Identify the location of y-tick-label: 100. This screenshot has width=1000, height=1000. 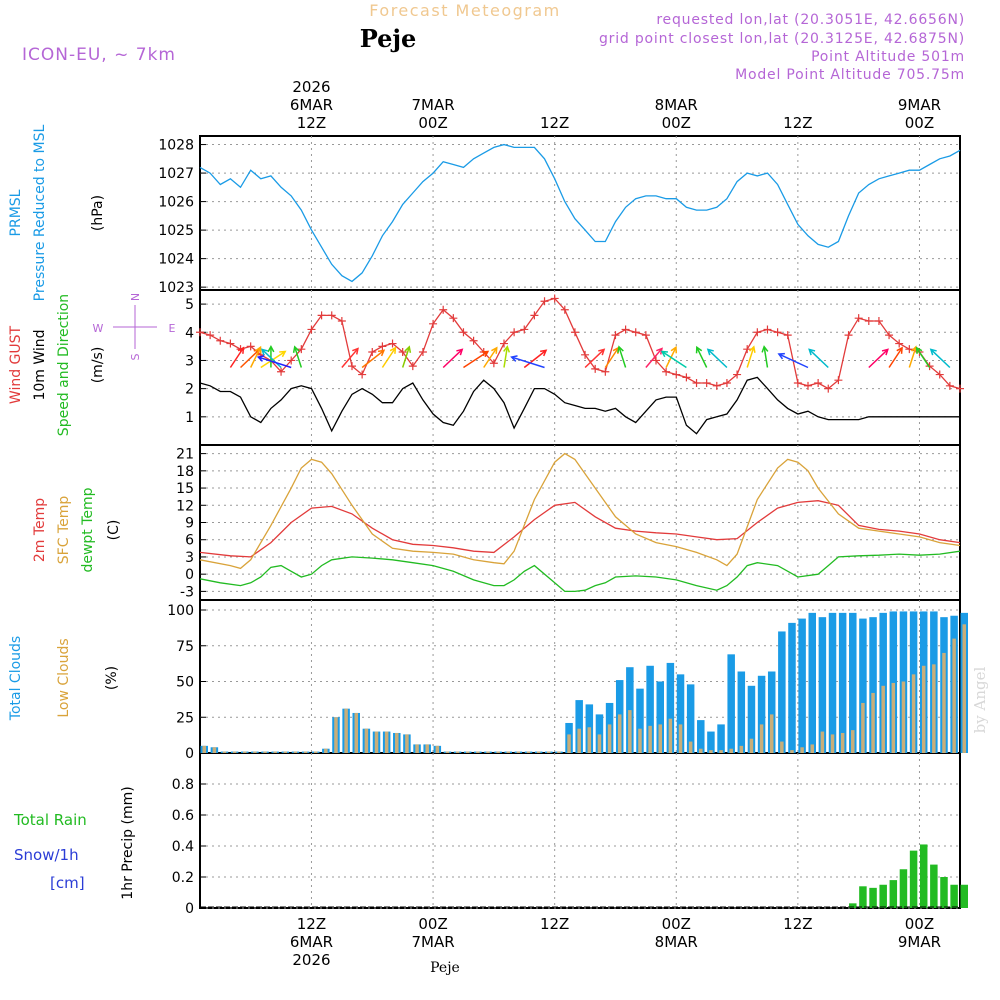
(180, 611).